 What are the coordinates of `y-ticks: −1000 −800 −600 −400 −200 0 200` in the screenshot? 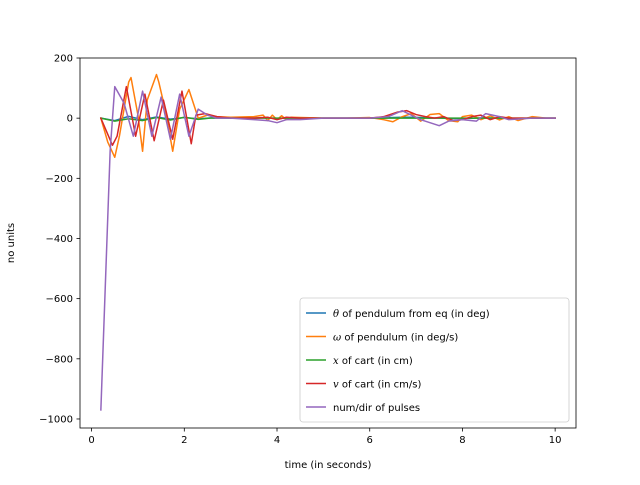 It's located at (59, 239).